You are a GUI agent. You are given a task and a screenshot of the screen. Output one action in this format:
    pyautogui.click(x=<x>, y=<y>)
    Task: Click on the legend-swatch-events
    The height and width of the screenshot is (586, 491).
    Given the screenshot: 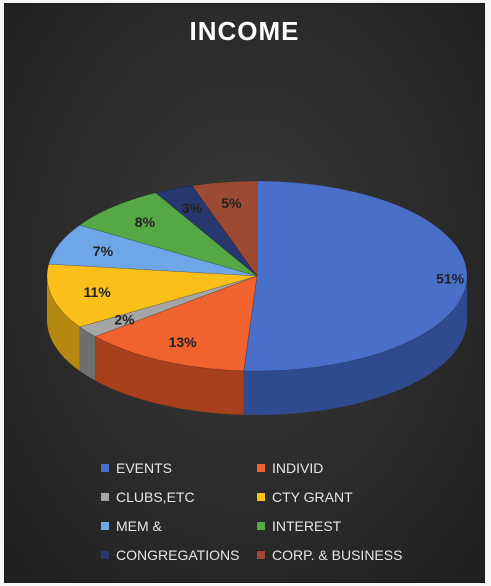 What is the action you would take?
    pyautogui.click(x=105, y=468)
    